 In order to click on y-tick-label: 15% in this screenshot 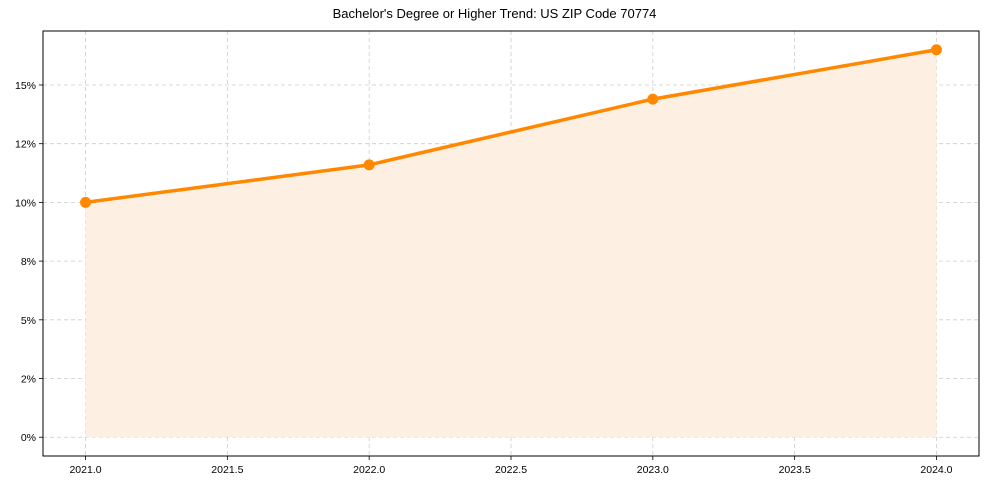, I will do `click(25, 86)`.